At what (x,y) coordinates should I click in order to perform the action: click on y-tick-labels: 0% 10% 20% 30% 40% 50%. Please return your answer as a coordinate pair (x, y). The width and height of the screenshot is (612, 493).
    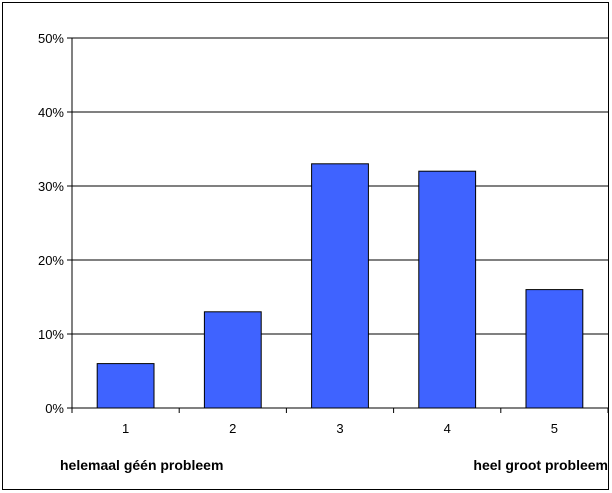
    Looking at the image, I should click on (51, 223).